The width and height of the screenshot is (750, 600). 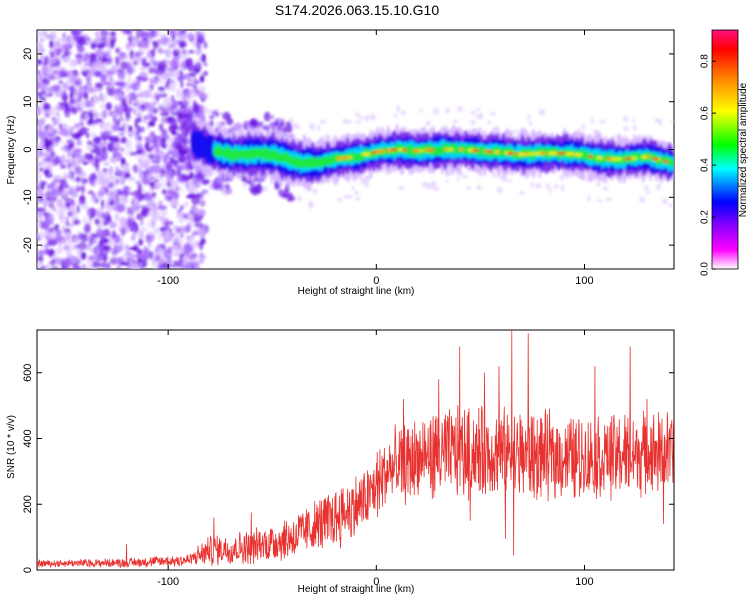 What do you see at coordinates (705, 165) in the screenshot?
I see `colorbar-tick-label: 0.4` at bounding box center [705, 165].